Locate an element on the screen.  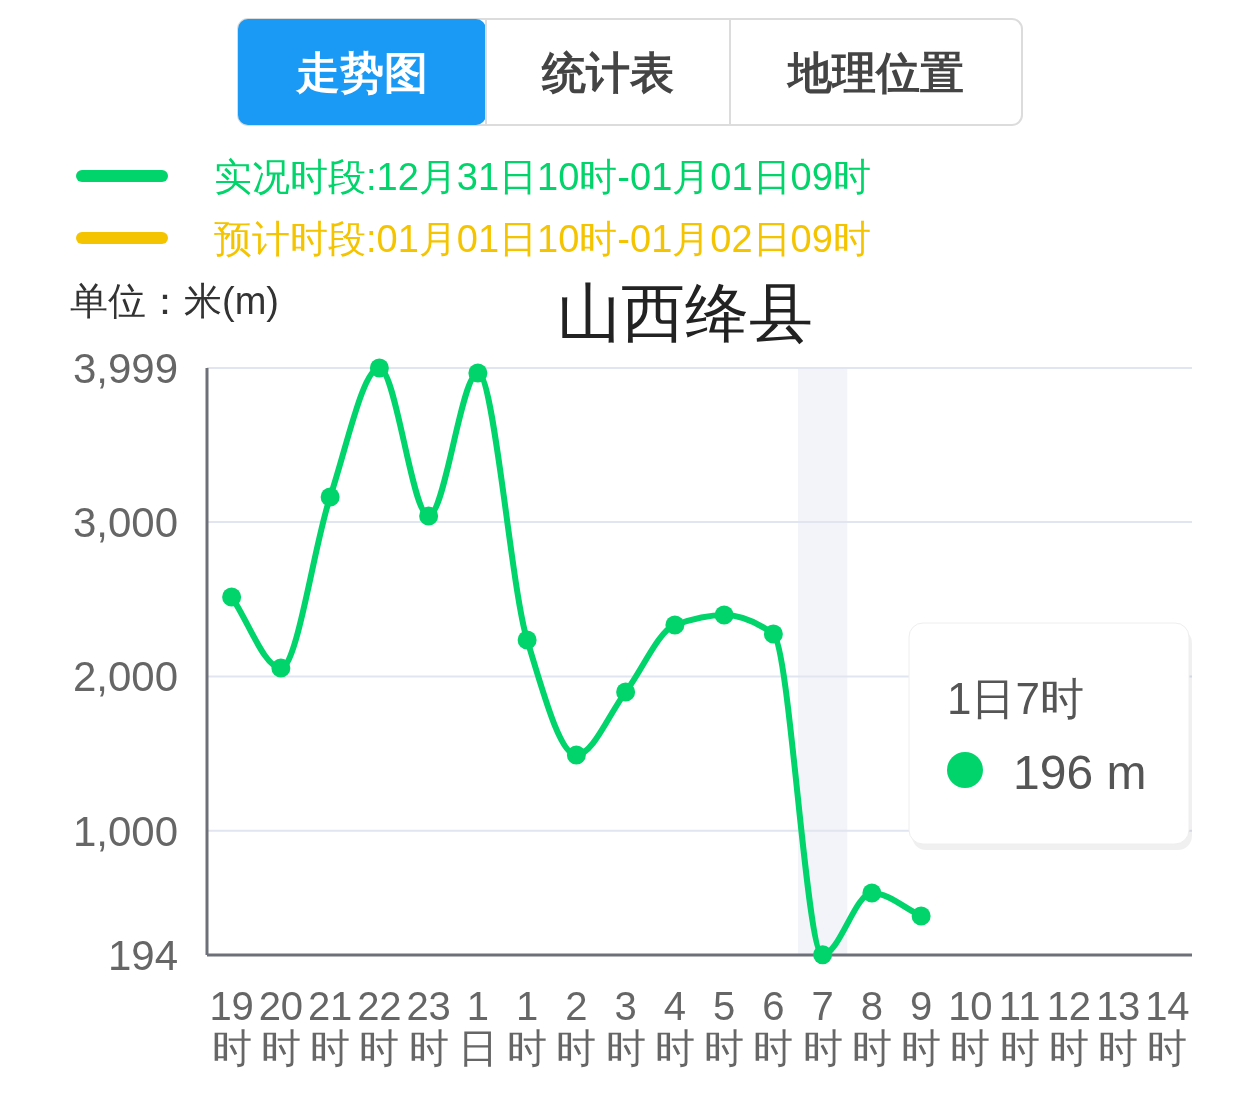
x-tick-label: 14时 is located at coordinates (1167, 1027).